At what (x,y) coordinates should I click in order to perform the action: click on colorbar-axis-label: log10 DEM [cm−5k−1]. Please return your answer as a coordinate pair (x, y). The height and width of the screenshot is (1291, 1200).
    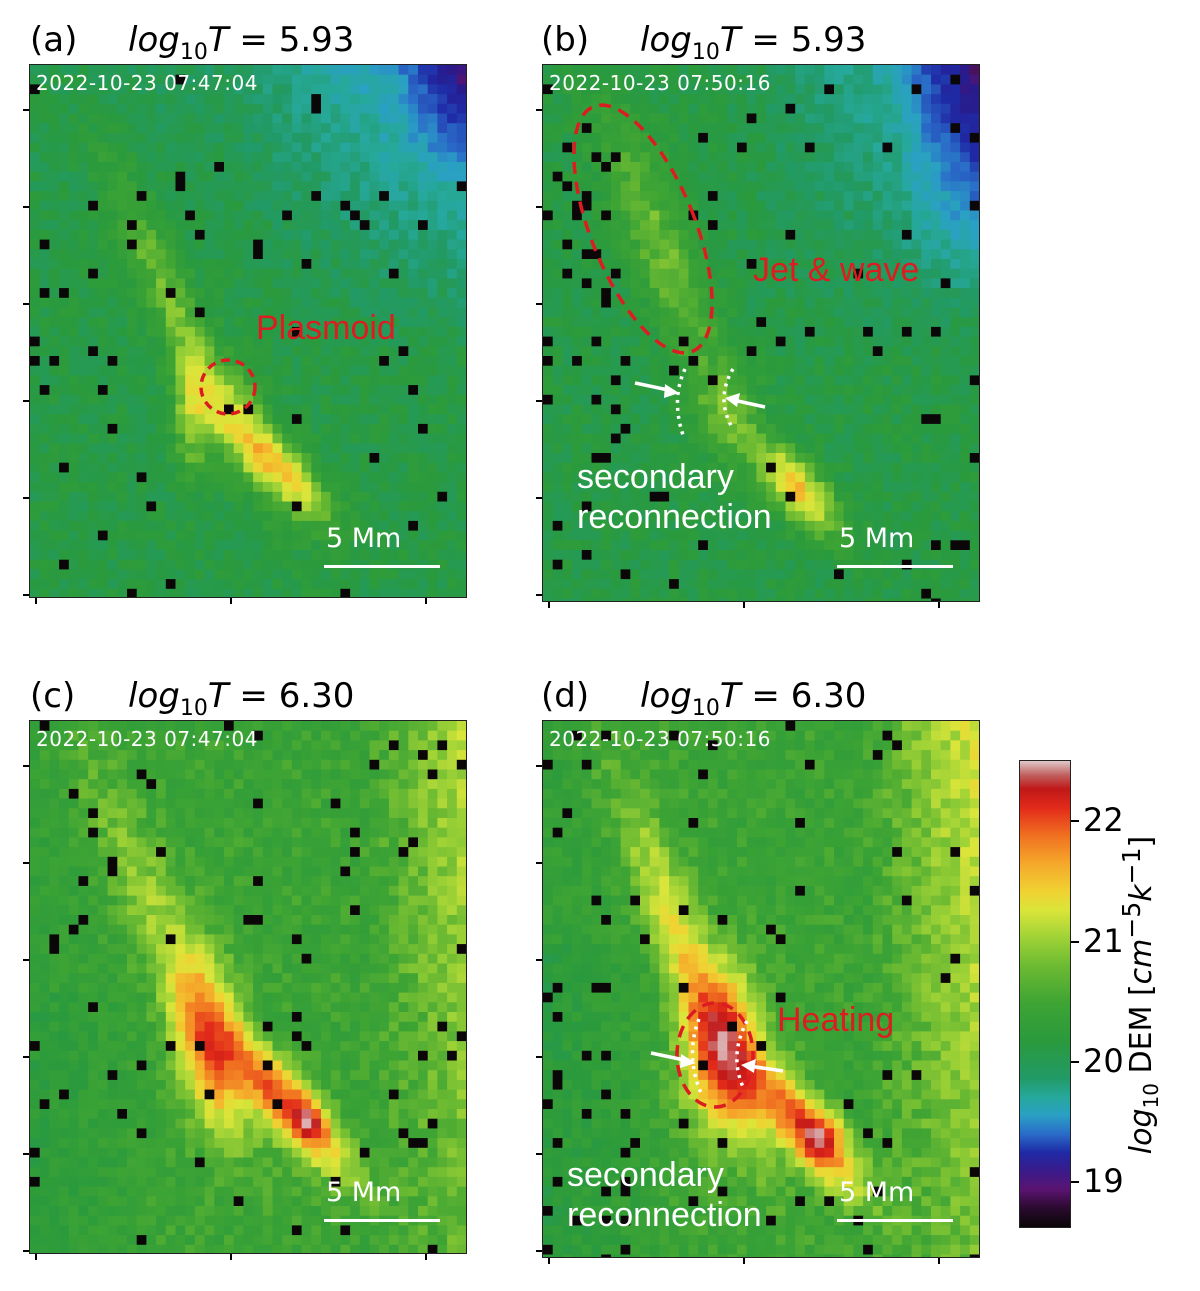
    Looking at the image, I should click on (1140, 995).